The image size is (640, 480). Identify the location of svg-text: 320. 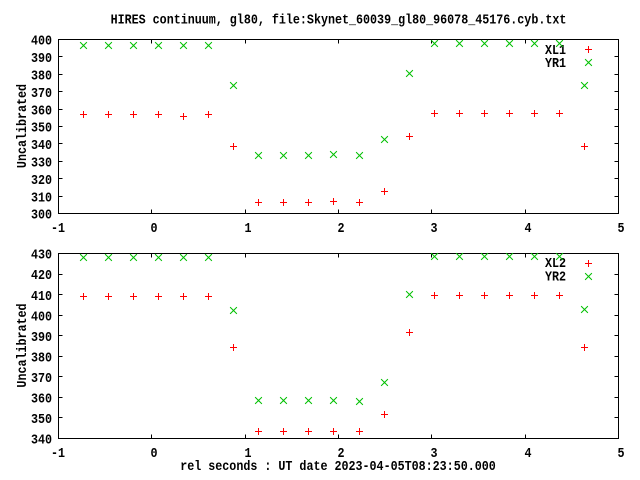
(41, 180).